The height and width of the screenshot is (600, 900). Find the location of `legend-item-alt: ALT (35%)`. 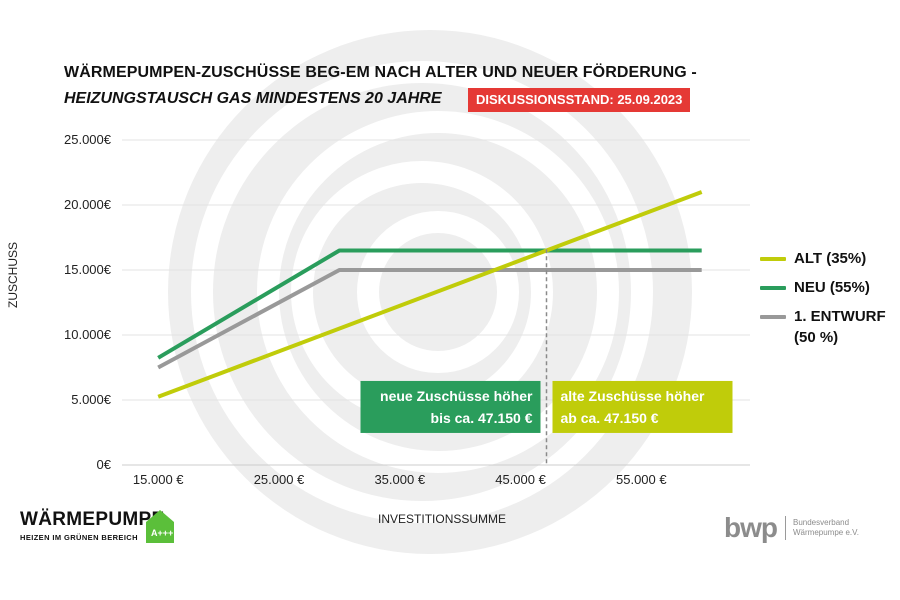

legend-item-alt: ALT (35%) is located at coordinates (830, 258).